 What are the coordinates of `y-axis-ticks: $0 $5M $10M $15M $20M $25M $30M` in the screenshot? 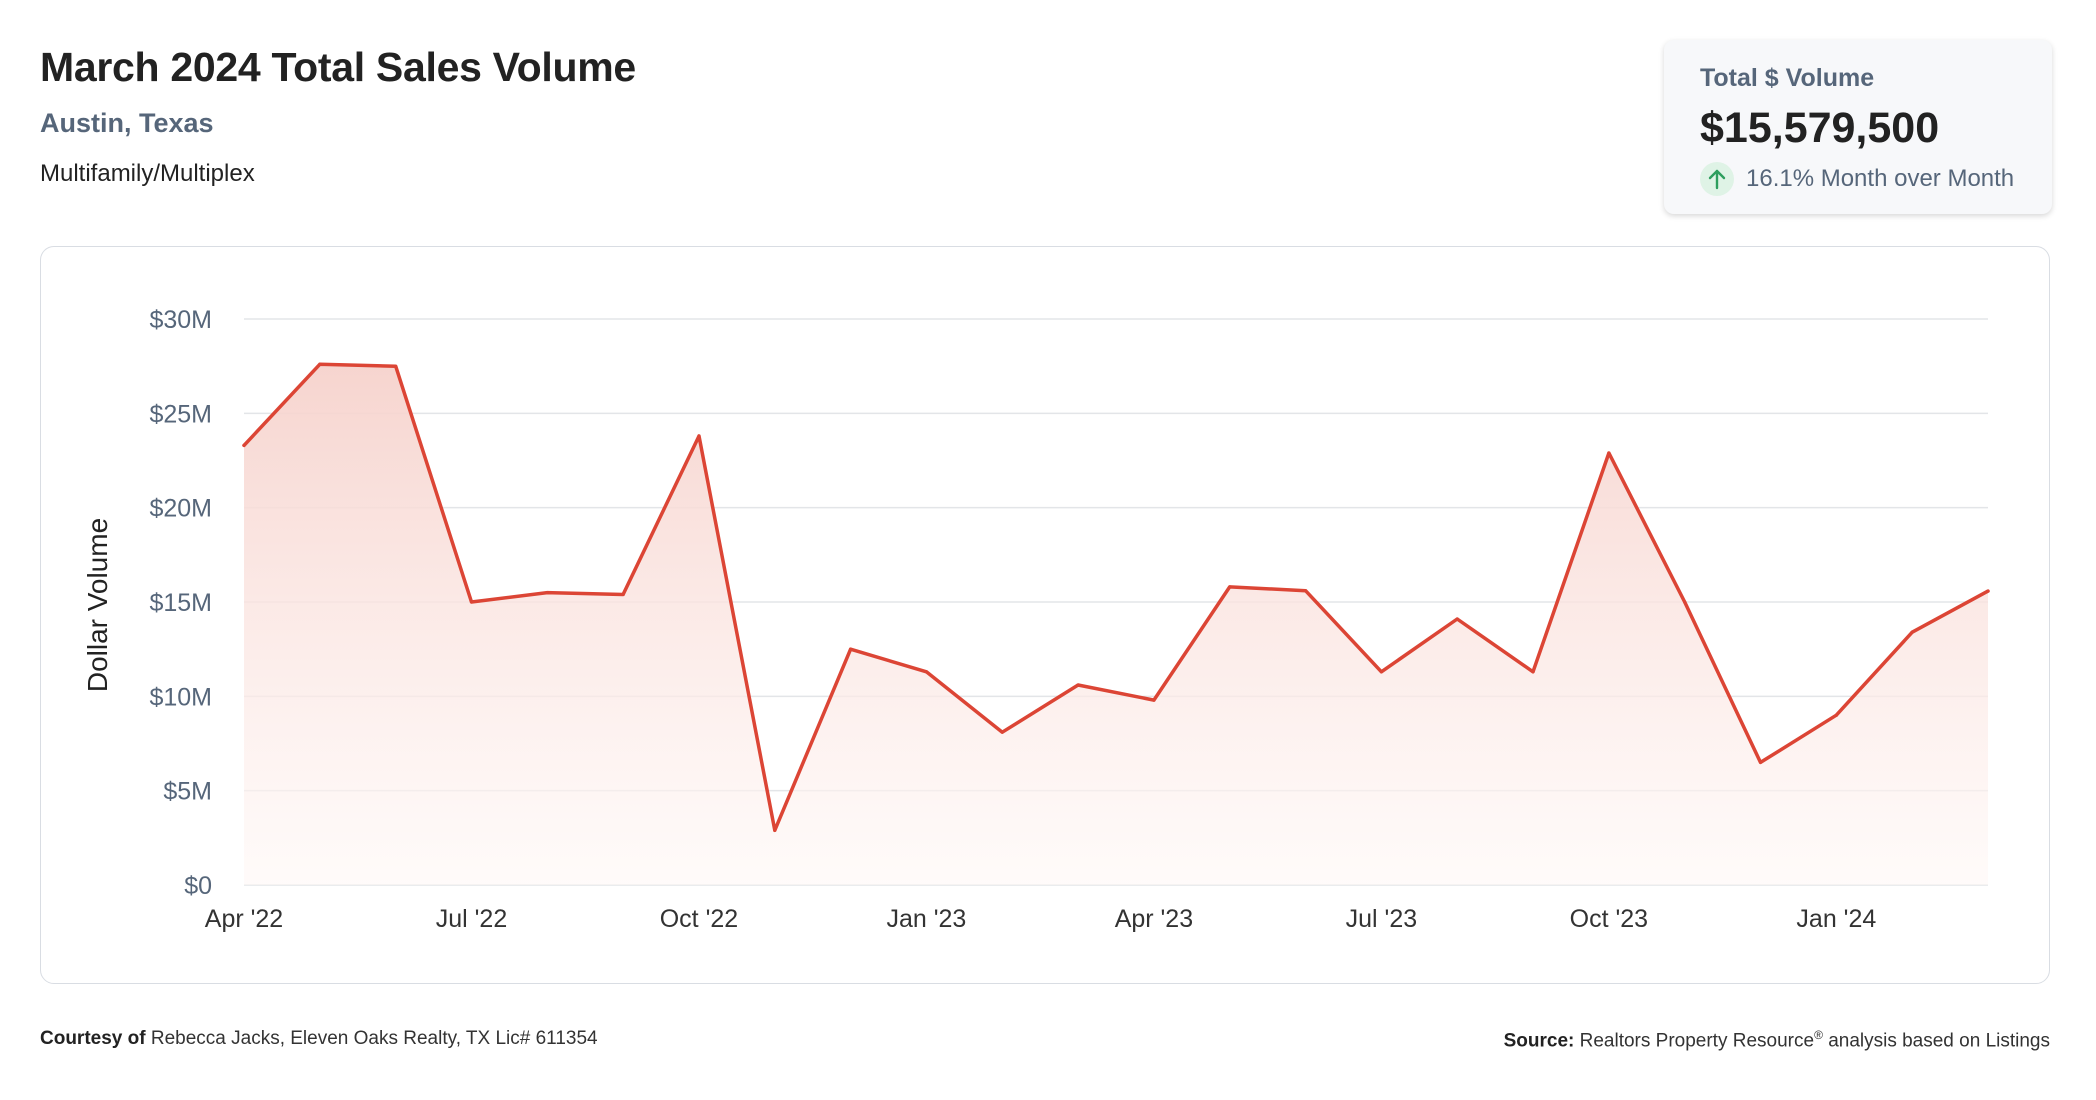 It's located at (180, 603).